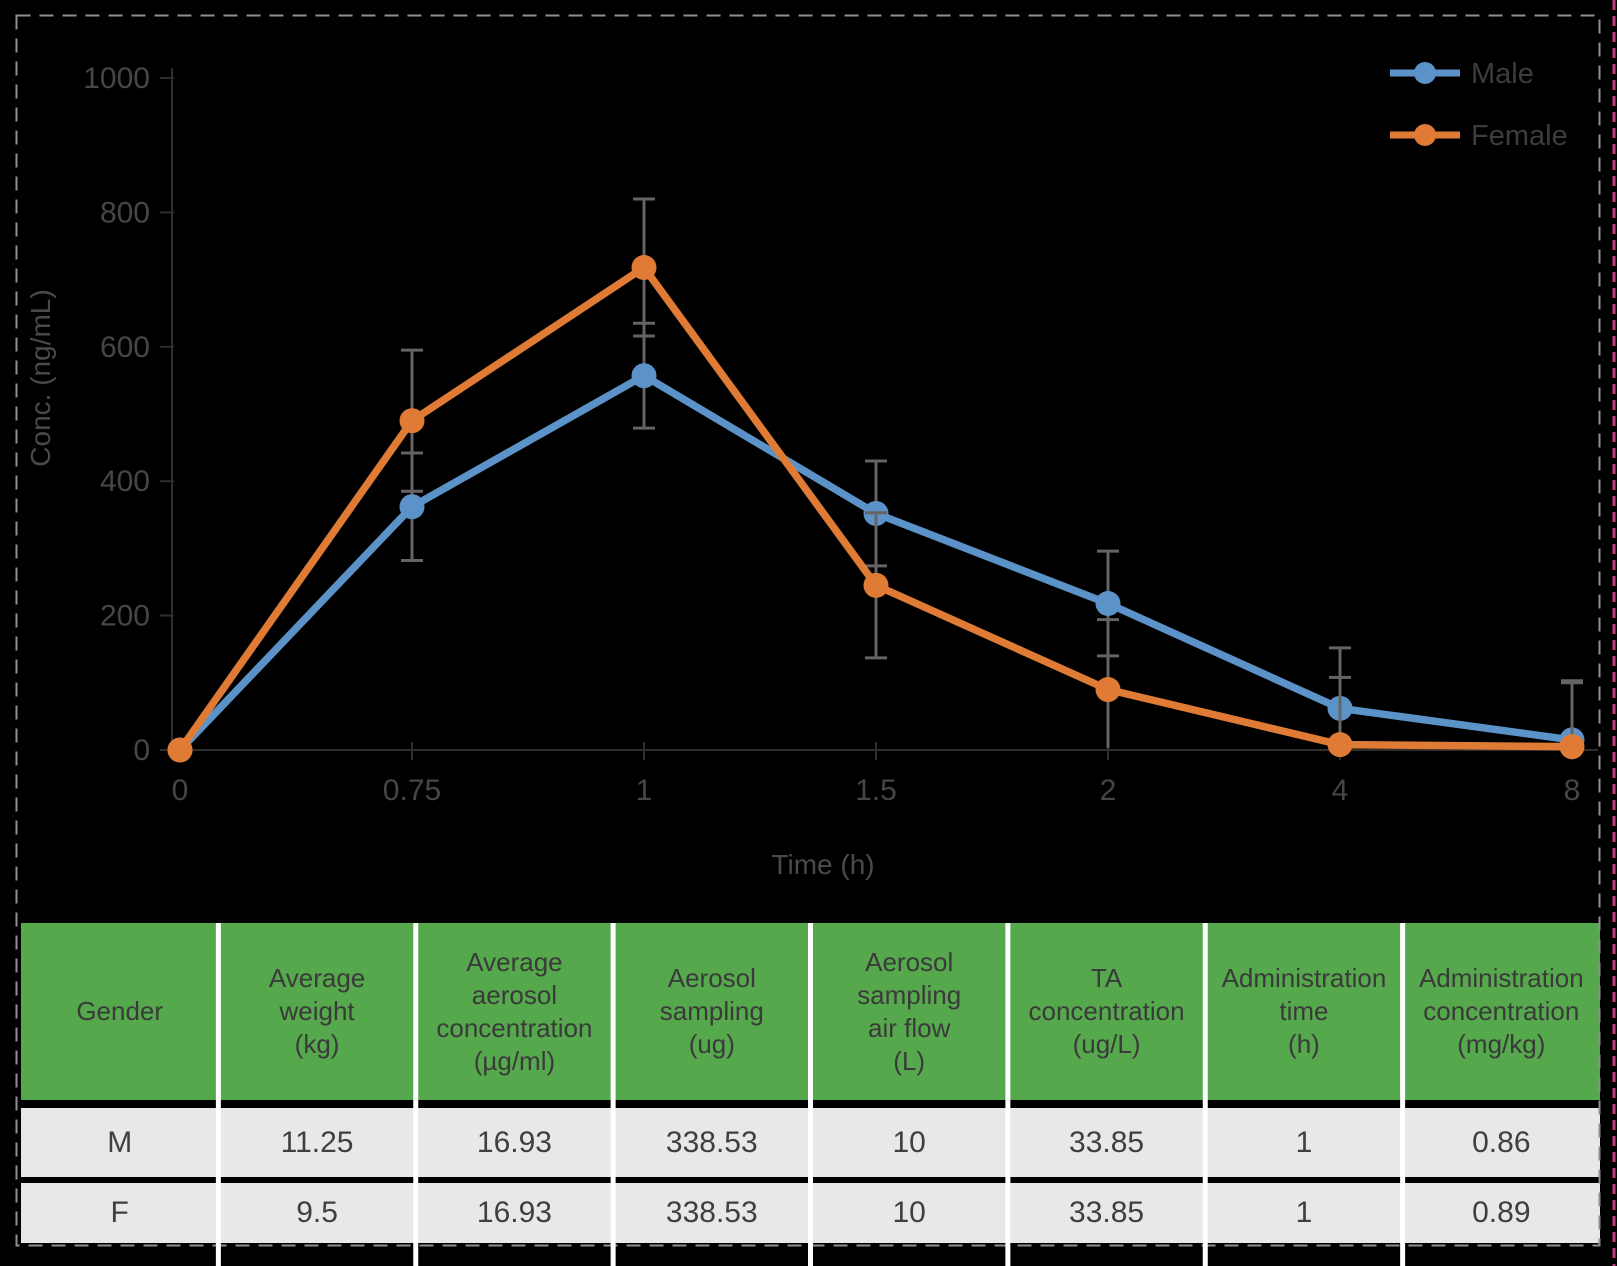 Image resolution: width=1617 pixels, height=1266 pixels. What do you see at coordinates (125, 347) in the screenshot?
I see `y-tick-label: 600` at bounding box center [125, 347].